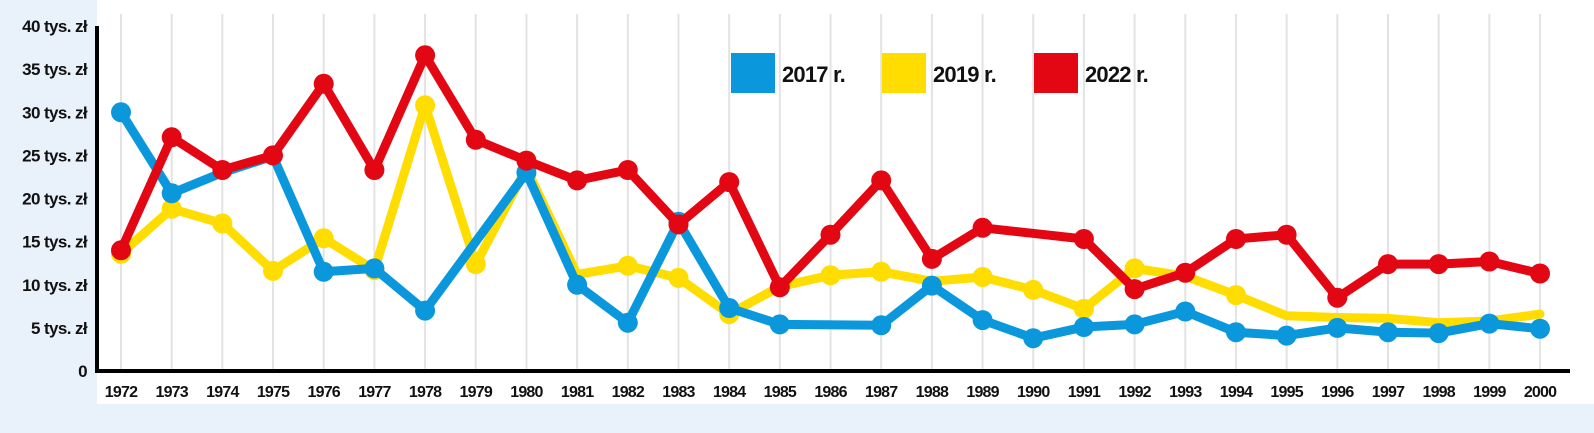 The height and width of the screenshot is (433, 1594). Describe the element at coordinates (932, 392) in the screenshot. I see `x-tick-label: 1988` at that location.